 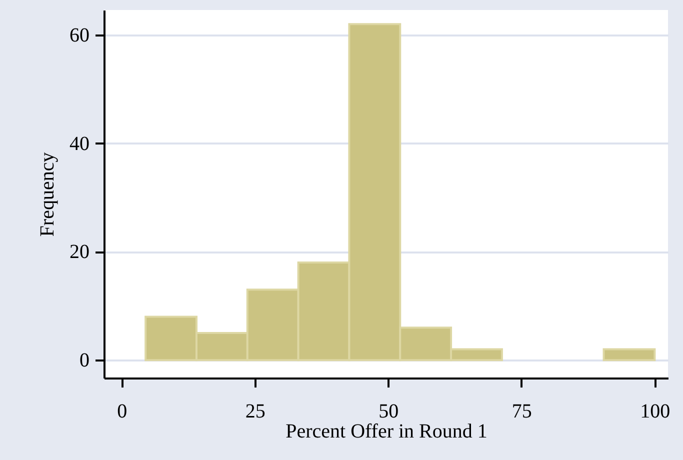 I want to click on x-tick-label: 100, so click(x=655, y=411).